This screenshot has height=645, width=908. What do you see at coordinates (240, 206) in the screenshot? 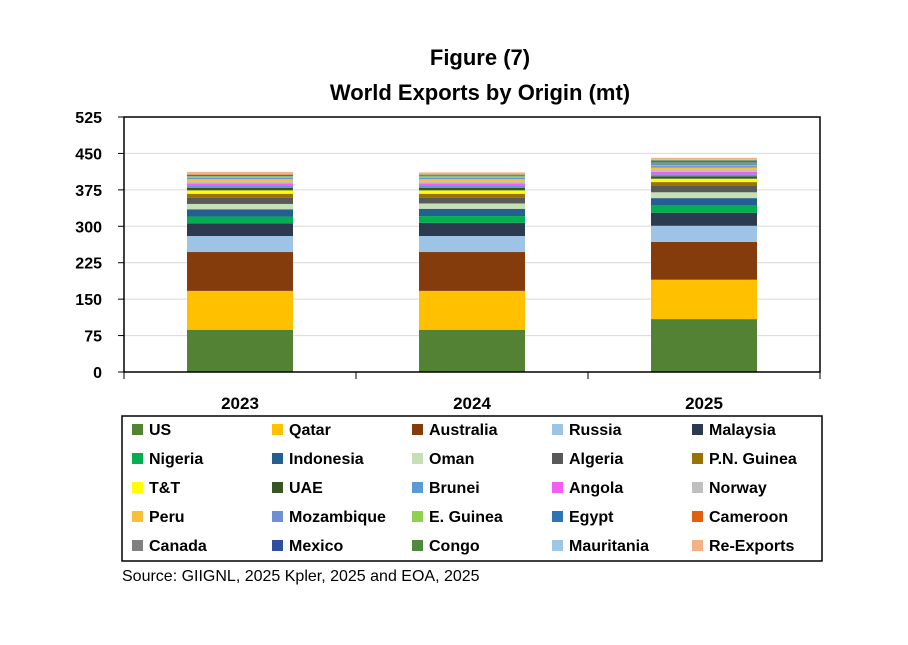
I see `bar-segment-oman-2023` at bounding box center [240, 206].